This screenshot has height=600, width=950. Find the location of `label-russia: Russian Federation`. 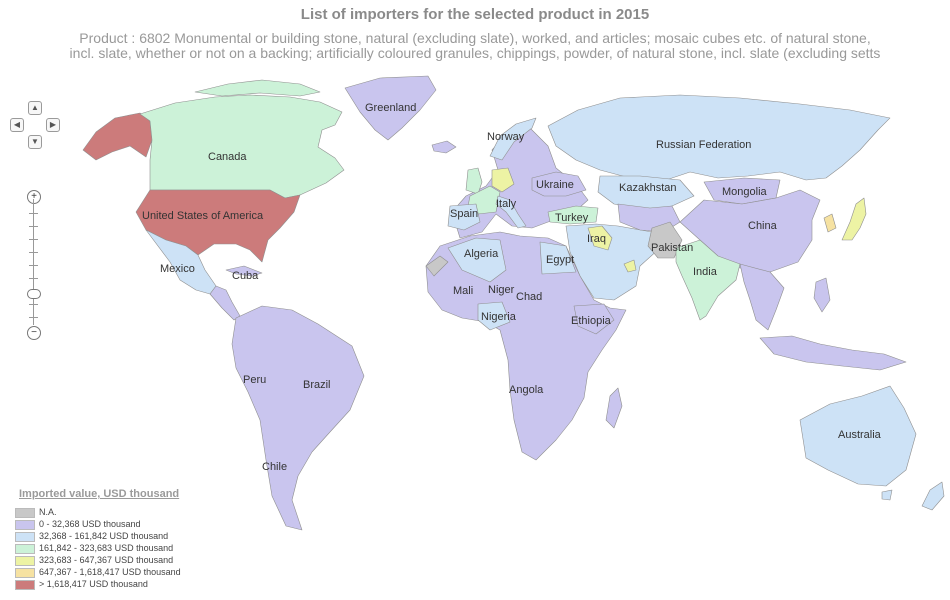

label-russia: Russian Federation is located at coordinates (703, 145).